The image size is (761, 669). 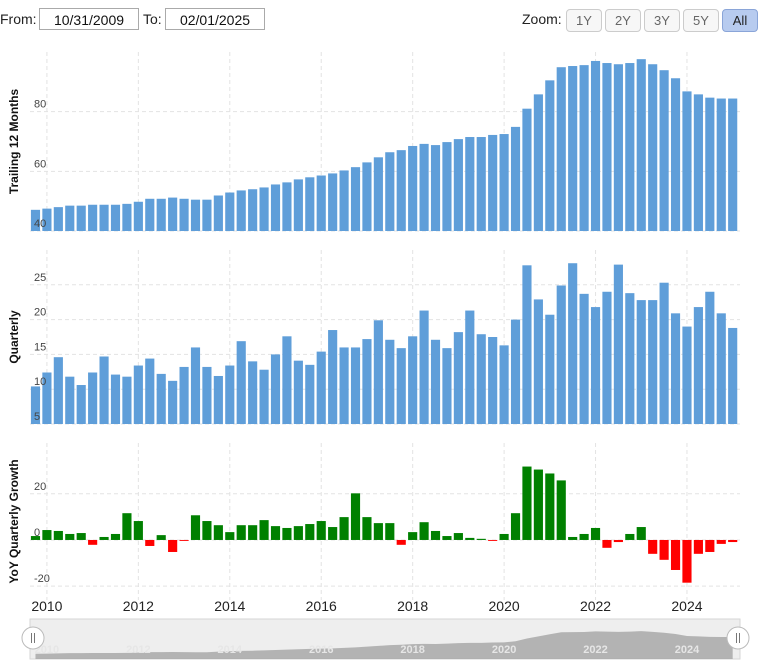 I want to click on x-tick-label: 2024, so click(x=686, y=606).